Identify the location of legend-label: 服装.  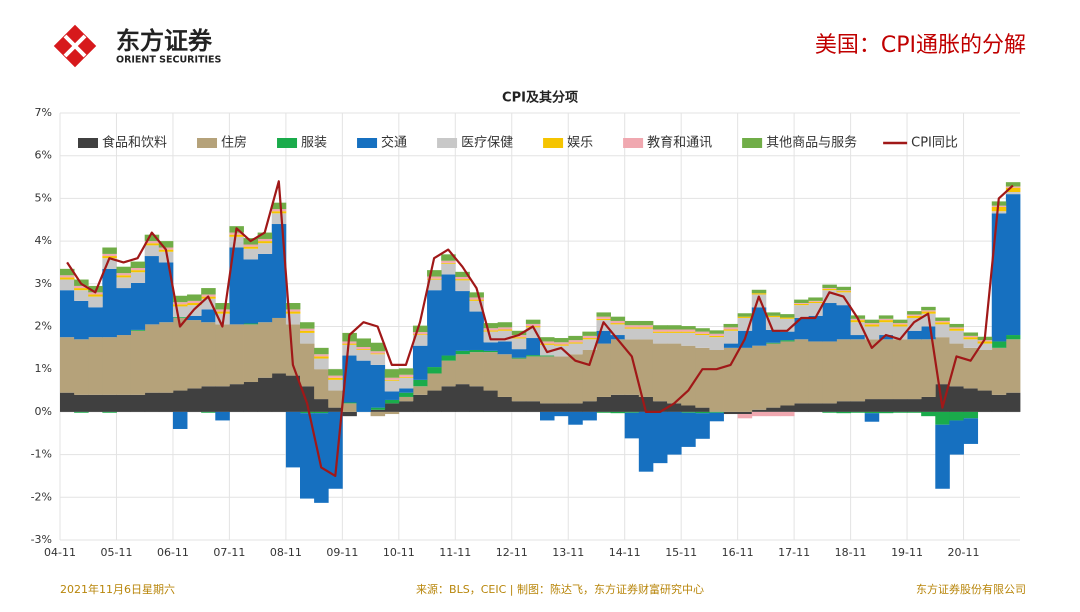
(314, 143).